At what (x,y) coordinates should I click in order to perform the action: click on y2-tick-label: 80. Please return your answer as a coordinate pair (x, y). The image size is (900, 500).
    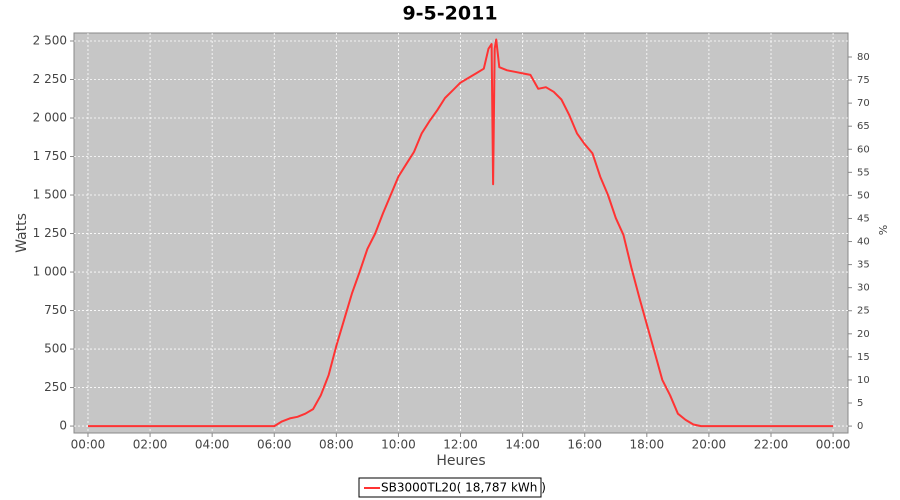
    Looking at the image, I should click on (863, 57).